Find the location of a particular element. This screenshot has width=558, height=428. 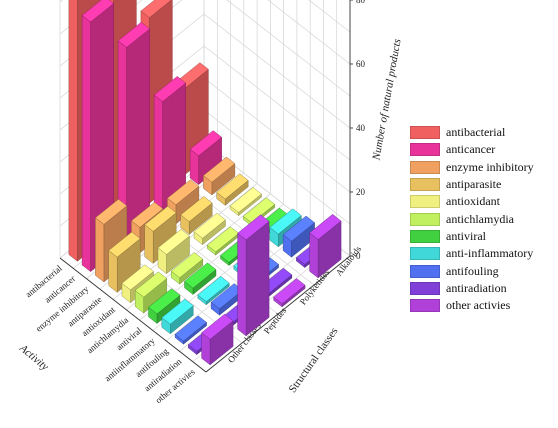

class-axis-title: Structural classes is located at coordinates (314, 360).